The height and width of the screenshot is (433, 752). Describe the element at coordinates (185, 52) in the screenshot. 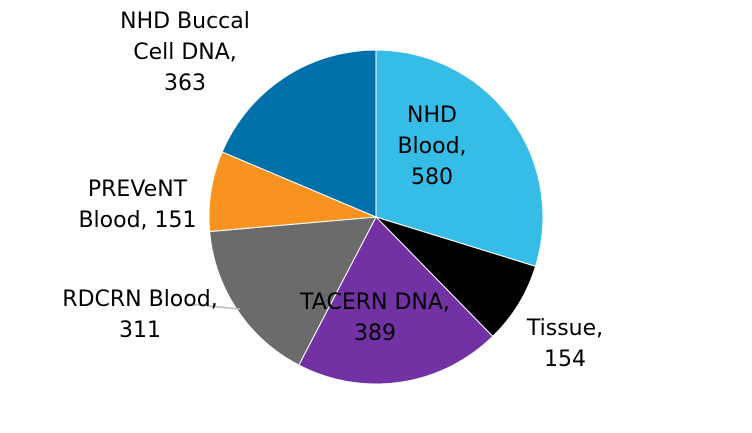

I see `slice-label: NHD Buccal Cell DNA, 363` at that location.